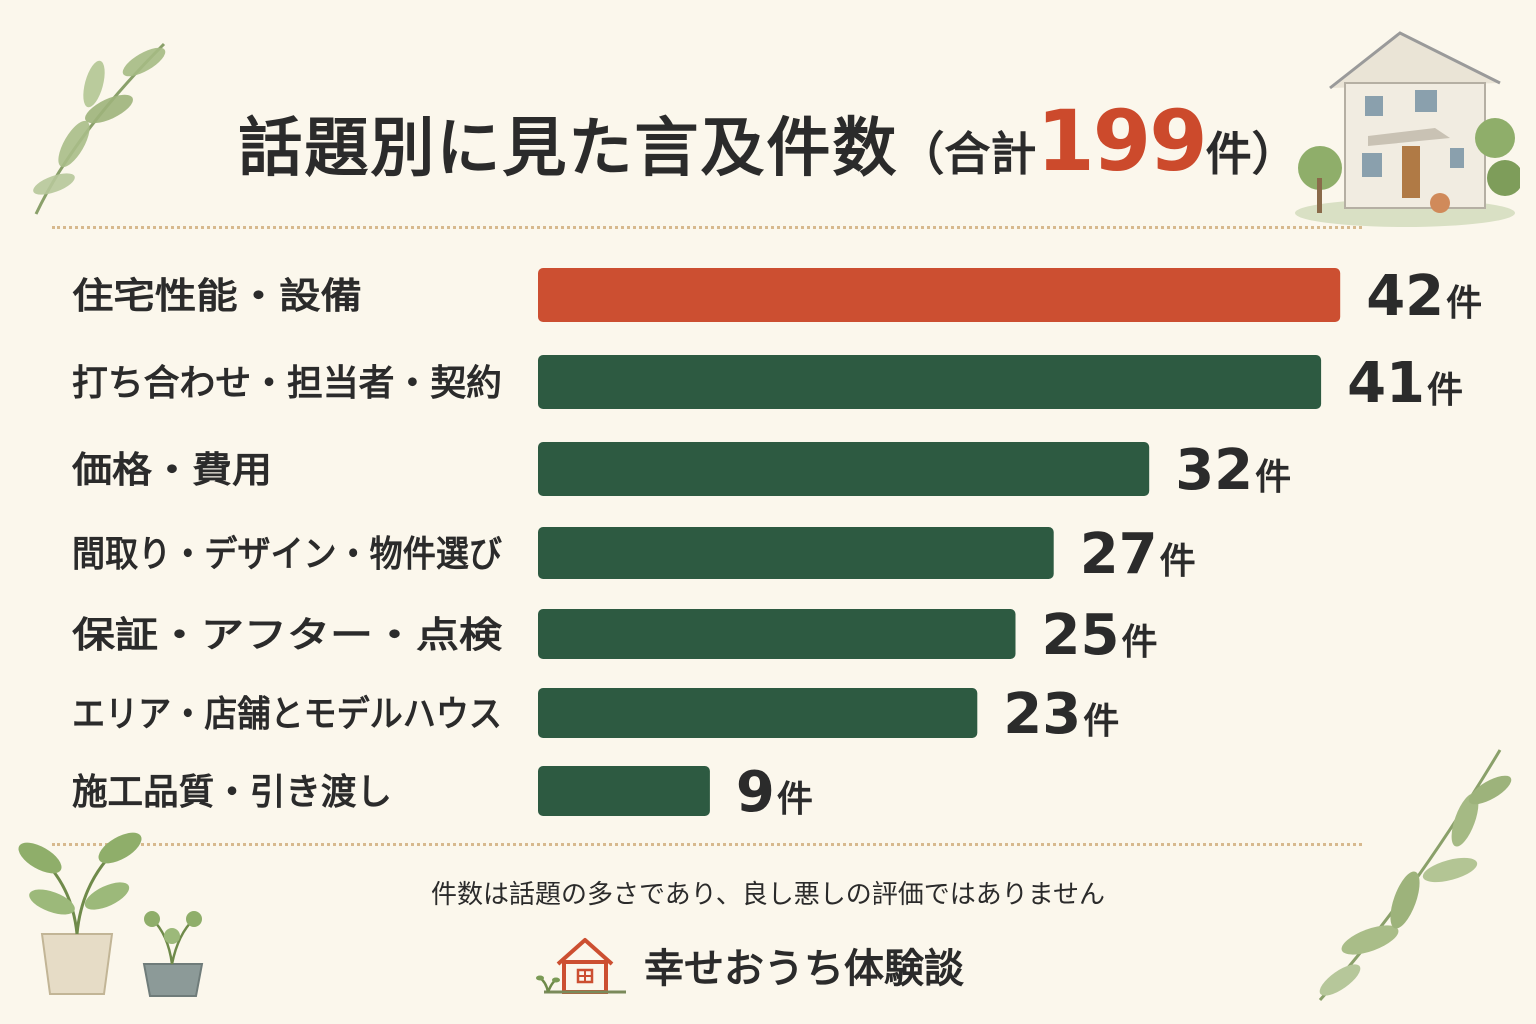  I want to click on house-logo-icon, so click(581, 966).